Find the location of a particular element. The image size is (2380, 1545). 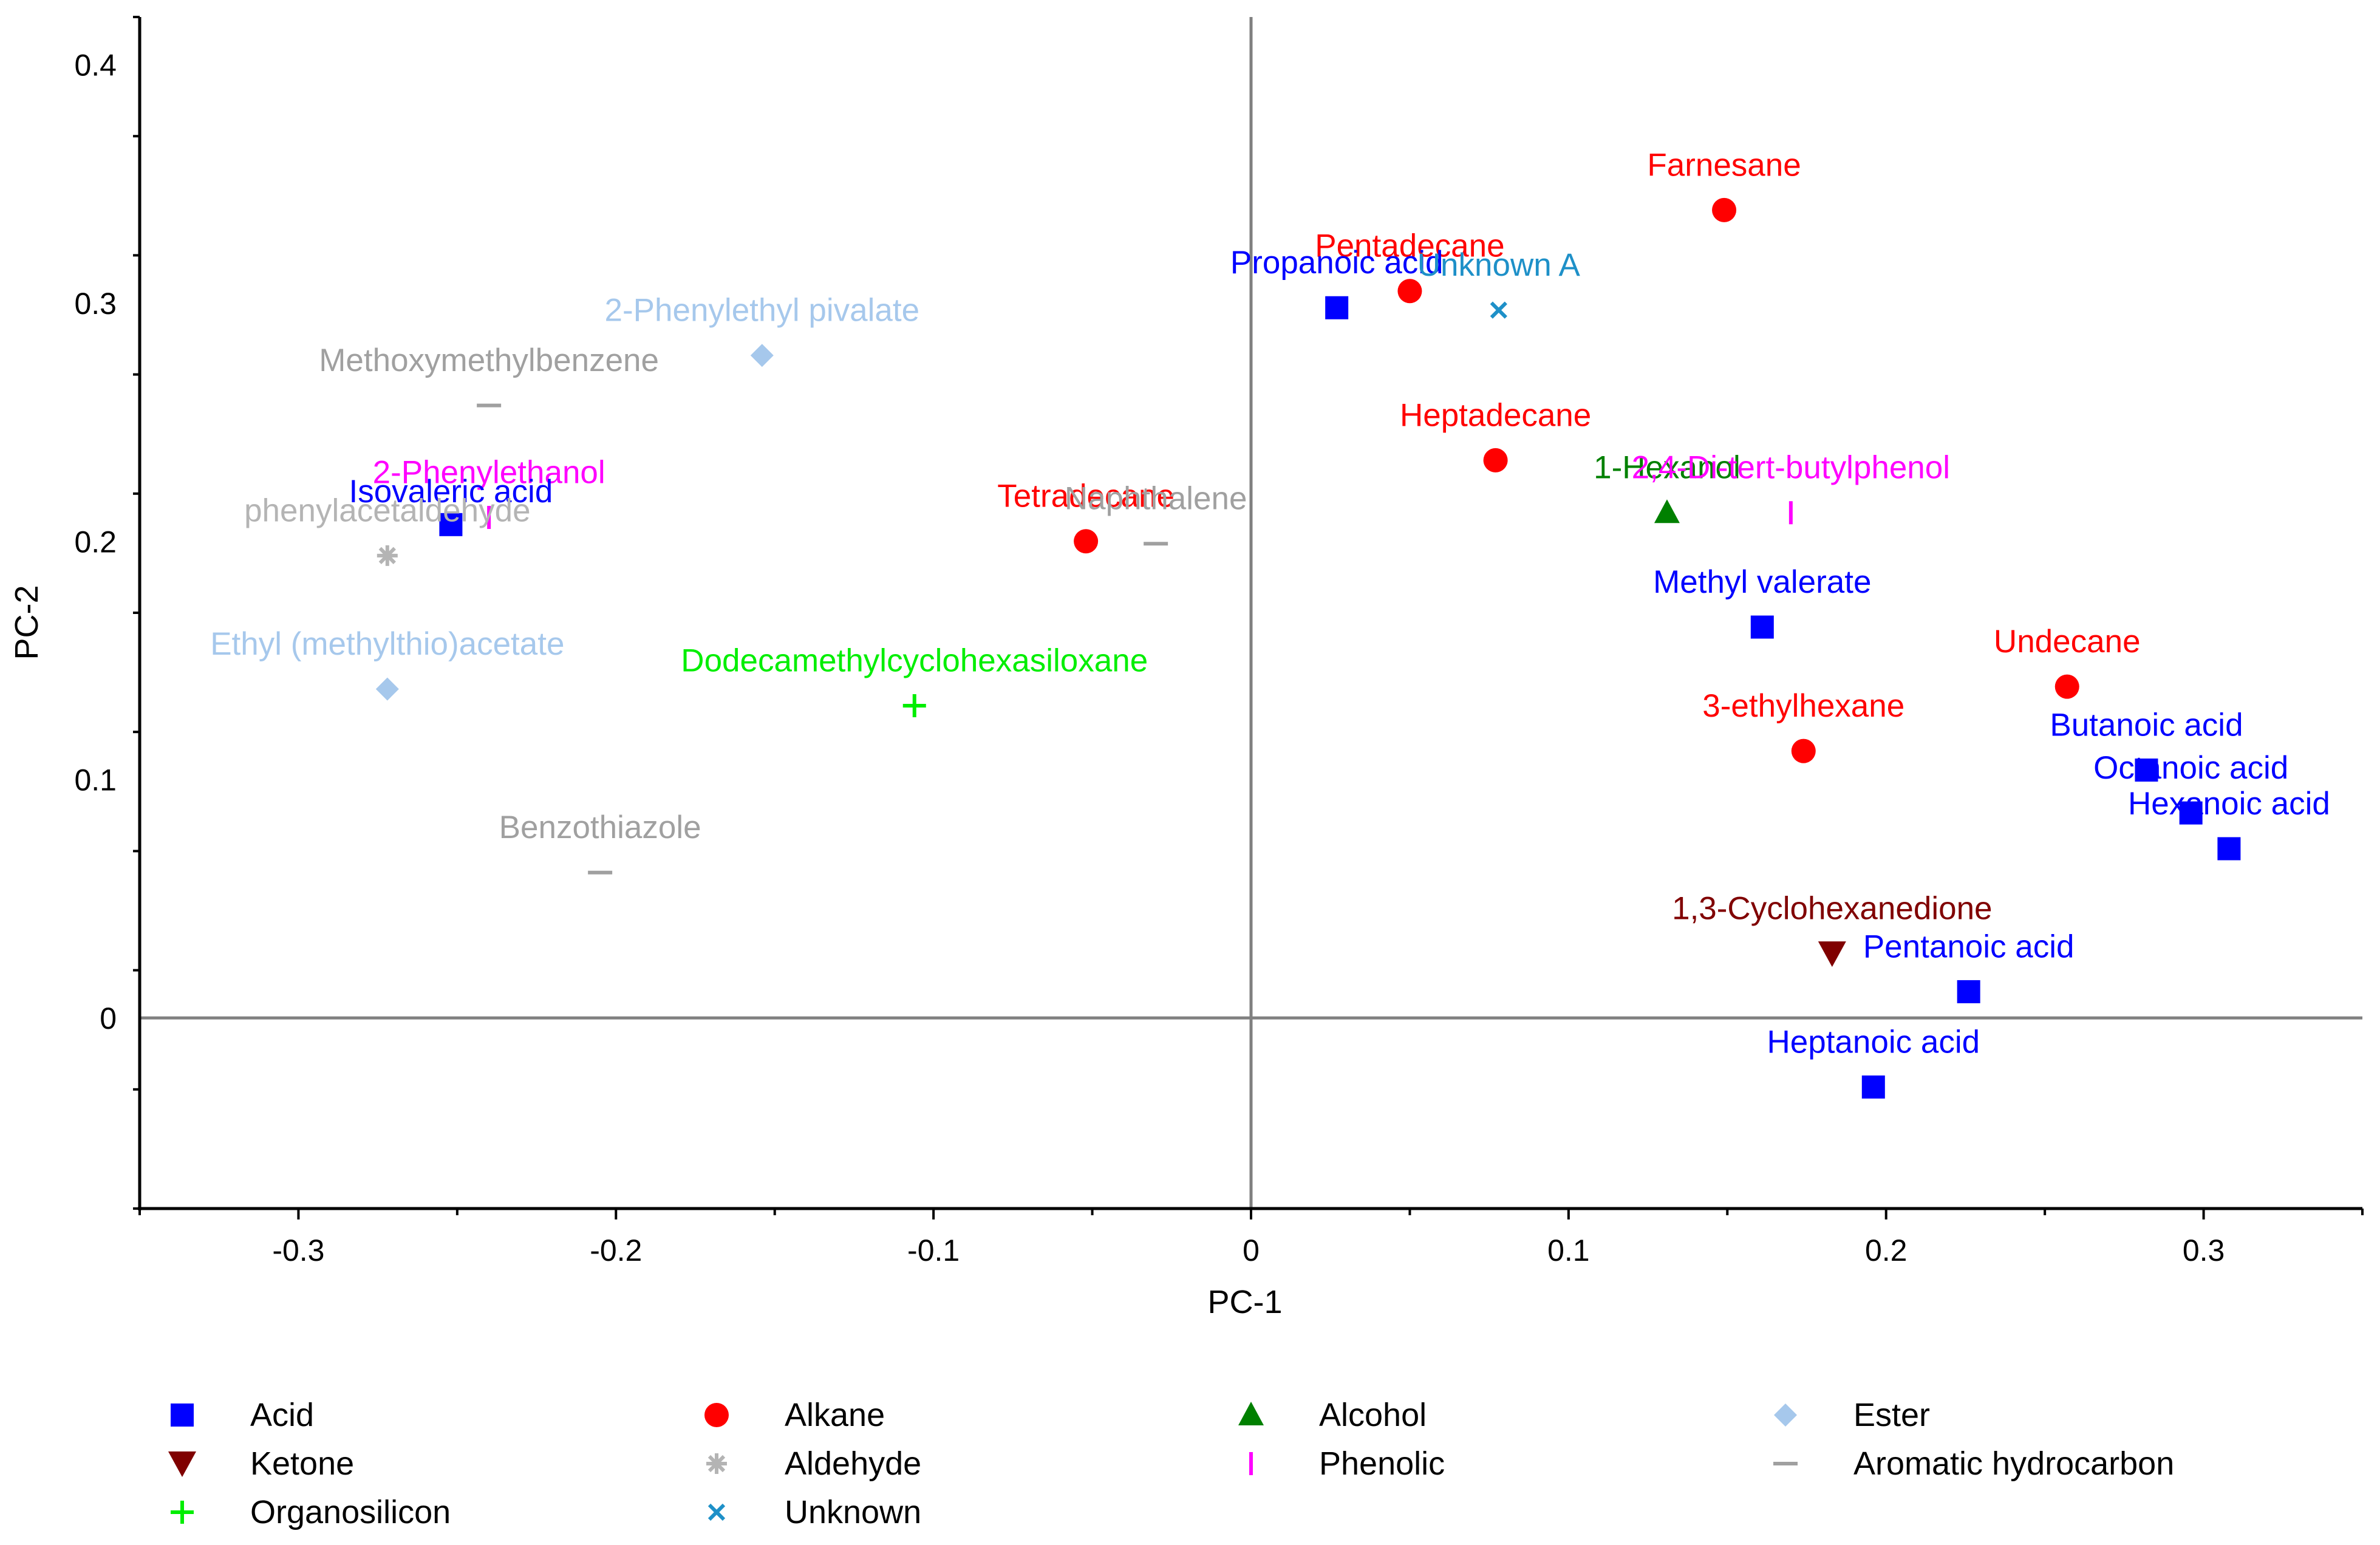

x-tick-label: -0.1 is located at coordinates (933, 1250).